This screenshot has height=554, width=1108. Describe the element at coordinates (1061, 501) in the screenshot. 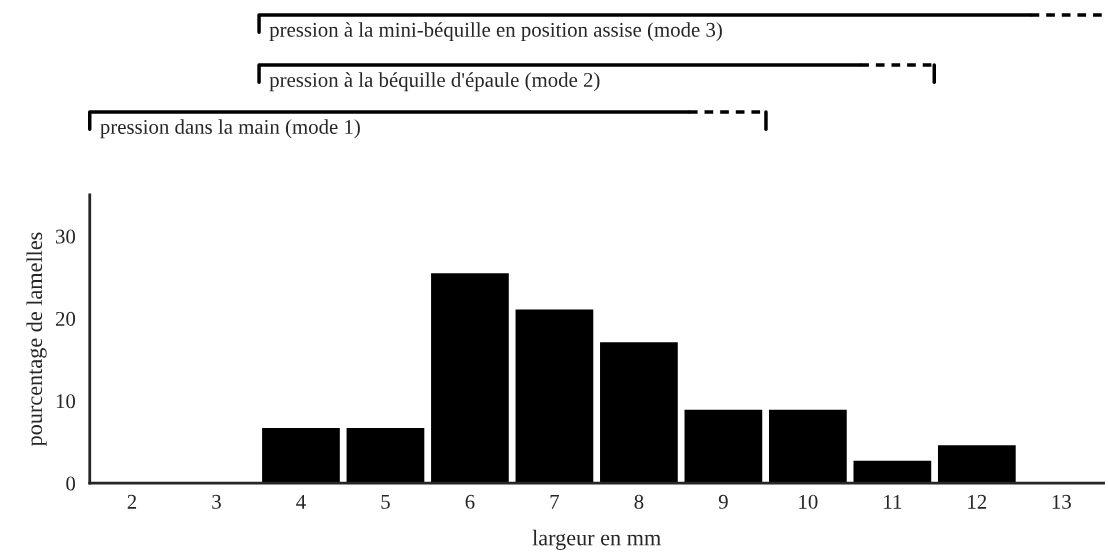

I see `x-tick-label: 13` at that location.